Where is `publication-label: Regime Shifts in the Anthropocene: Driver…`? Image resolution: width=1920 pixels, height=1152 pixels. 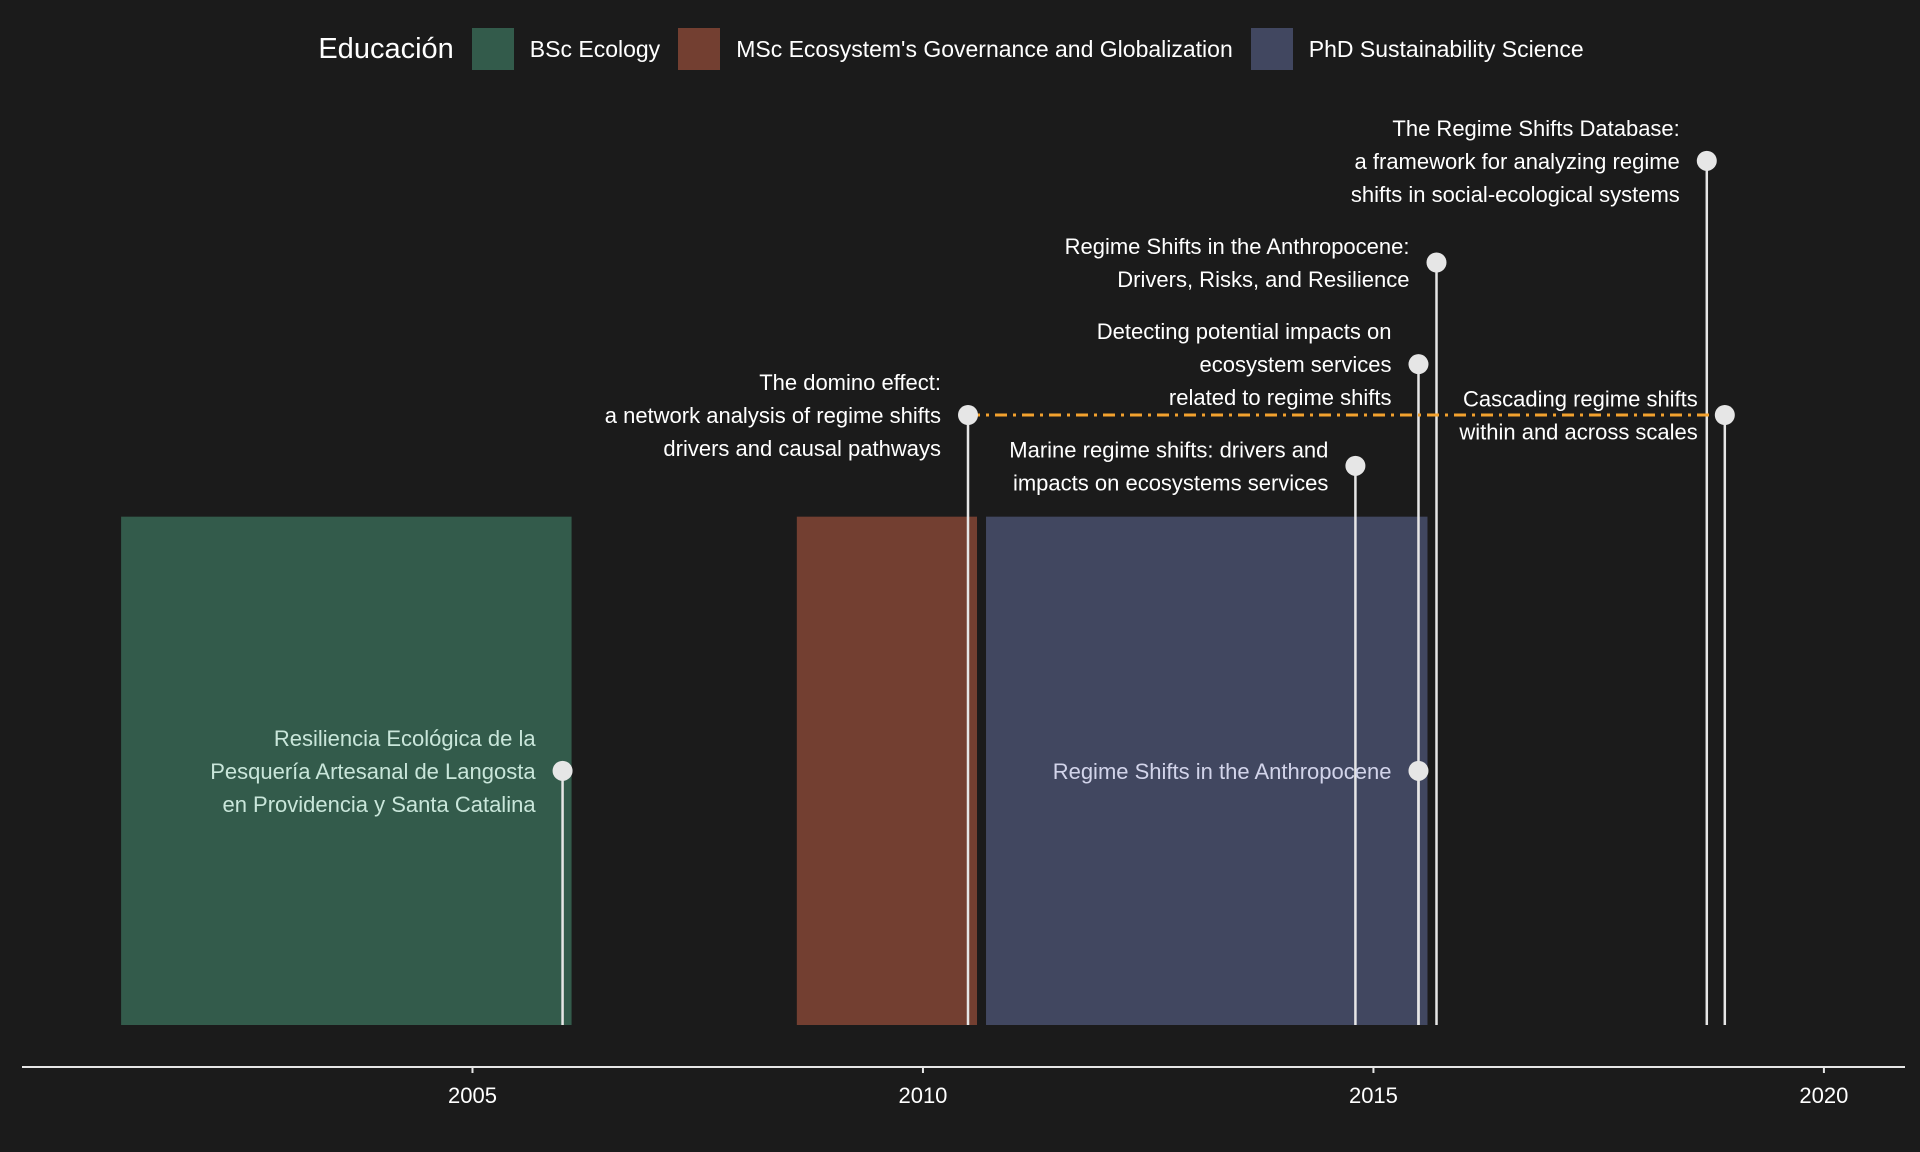 publication-label: Regime Shifts in the Anthropocene: Driver… is located at coordinates (1237, 263).